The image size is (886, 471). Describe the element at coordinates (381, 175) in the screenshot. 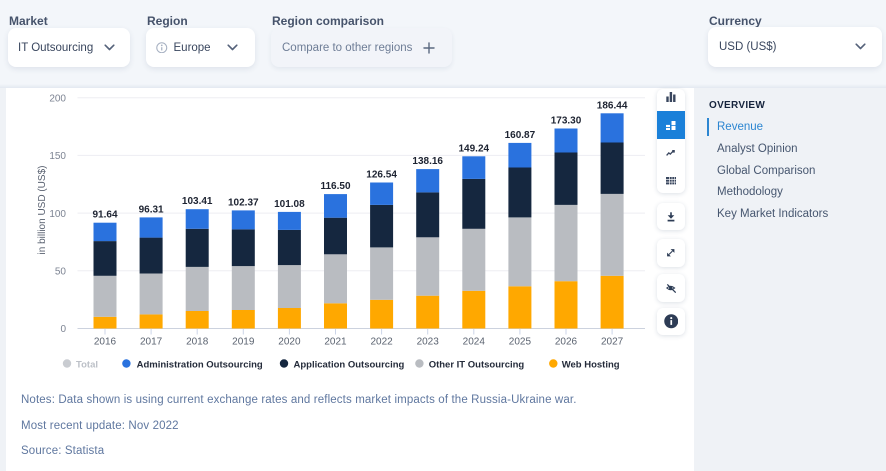

I see `svg-text: 126.54` at that location.